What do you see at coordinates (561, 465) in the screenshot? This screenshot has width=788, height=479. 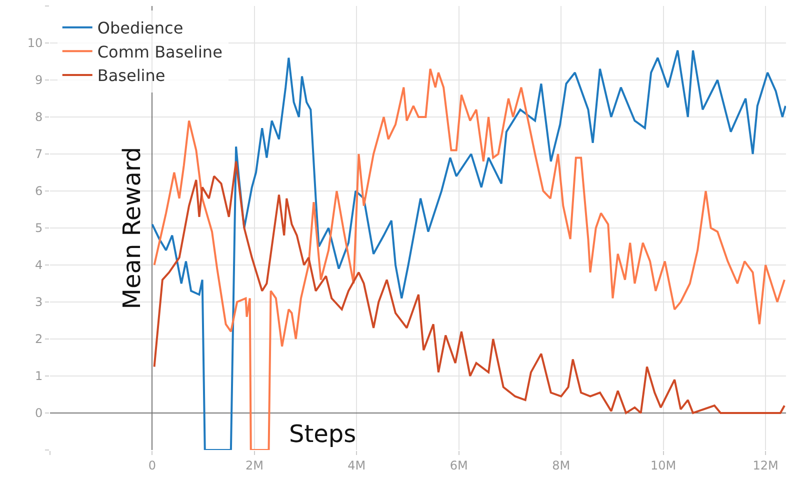 I see `x-tick-label: 8M` at bounding box center [561, 465].